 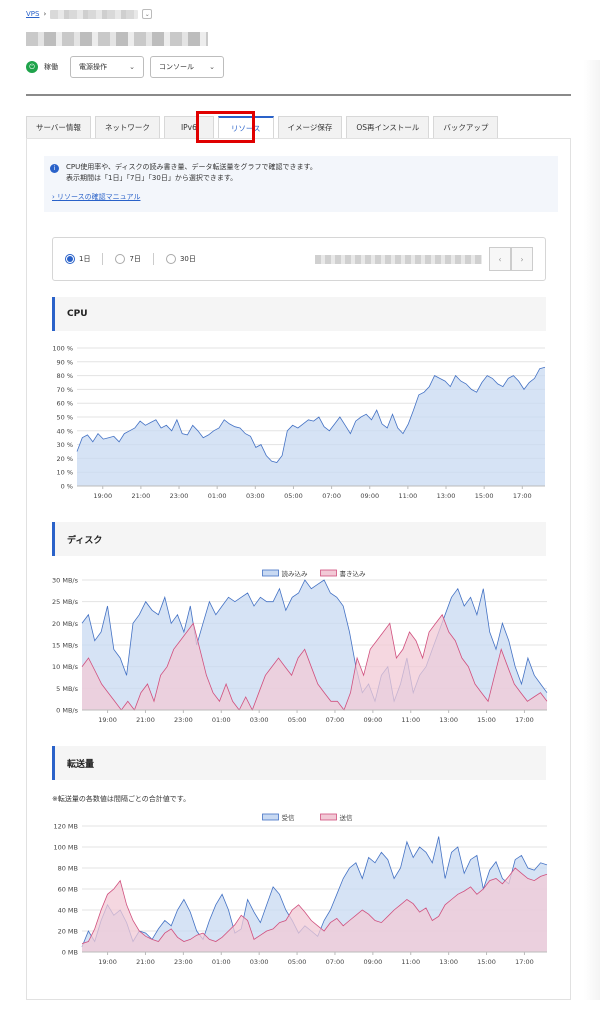 What do you see at coordinates (64, 445) in the screenshot?
I see `y-tick-label: 30 %` at bounding box center [64, 445].